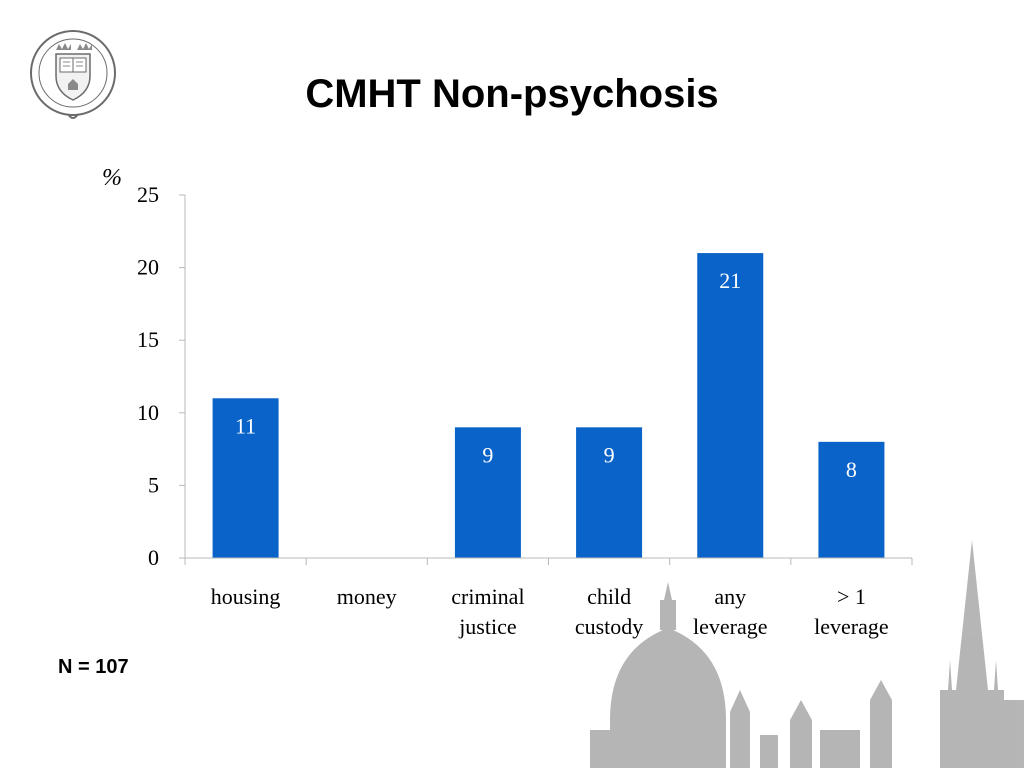  What do you see at coordinates (153, 484) in the screenshot?
I see `y-tick-label: 5` at bounding box center [153, 484].